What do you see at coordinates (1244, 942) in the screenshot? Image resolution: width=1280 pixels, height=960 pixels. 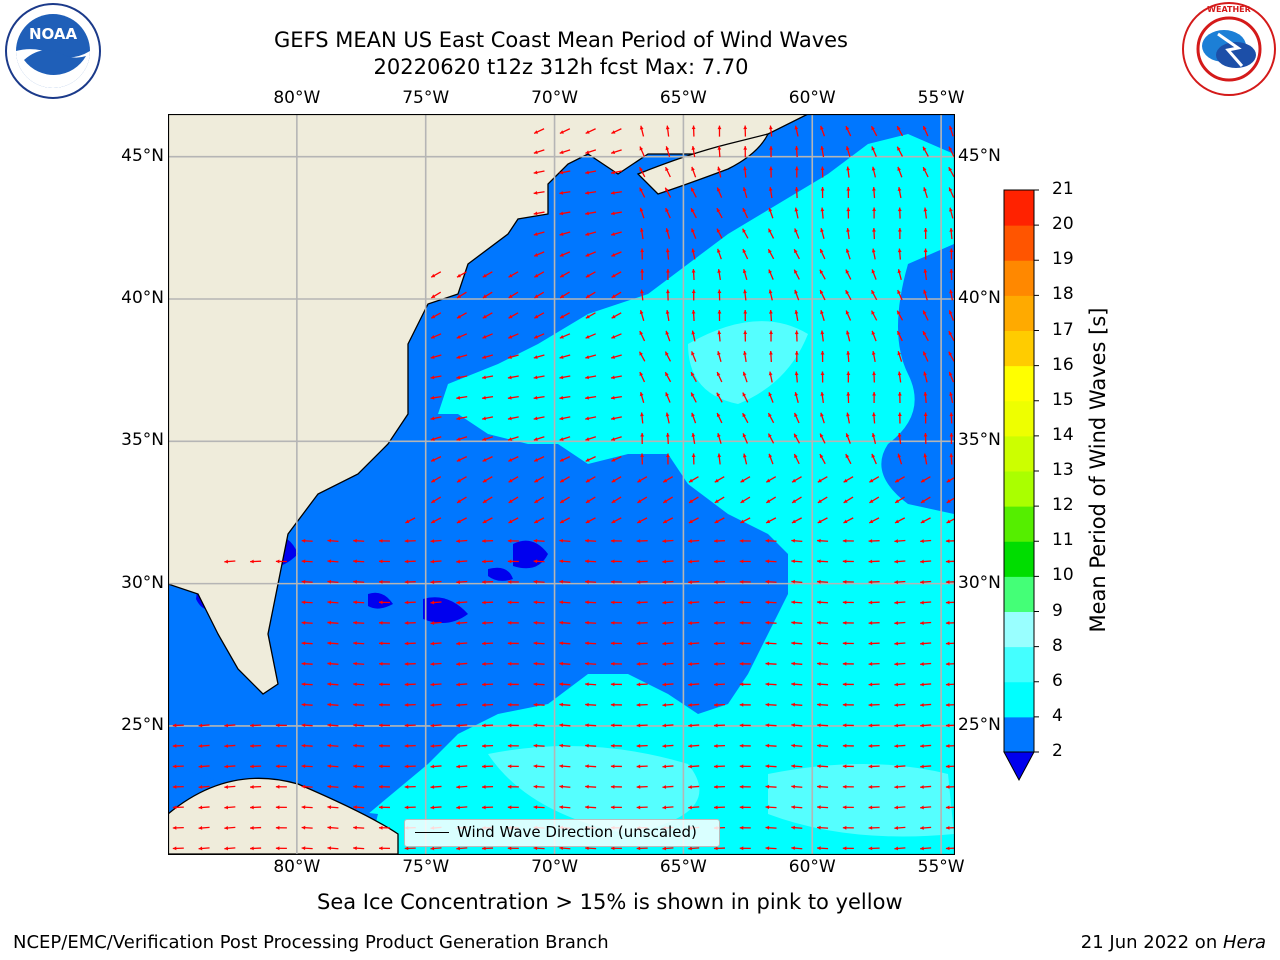 I see `footer-machine: Hera` at bounding box center [1244, 942].